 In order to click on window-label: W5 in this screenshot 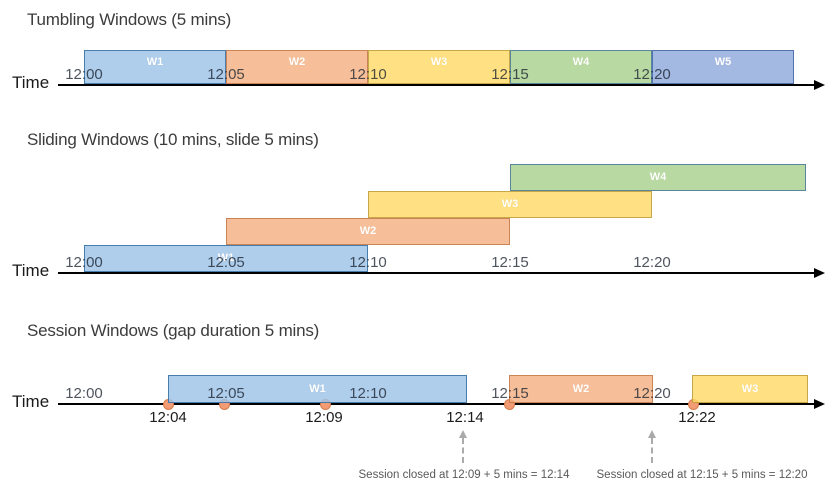, I will do `click(723, 62)`.